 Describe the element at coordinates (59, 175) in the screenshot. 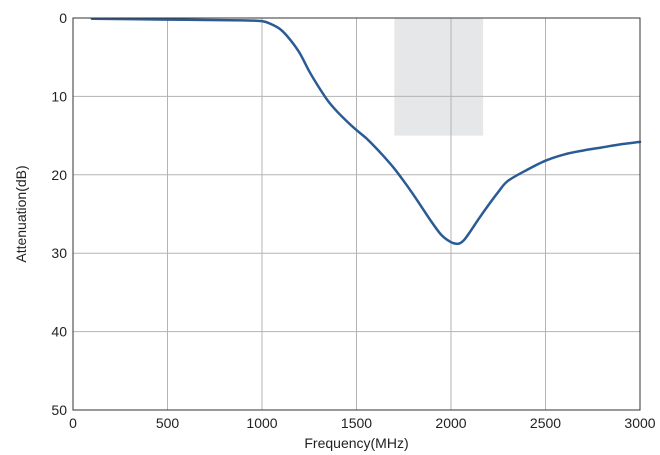

I see `y-tick-label: 20` at that location.